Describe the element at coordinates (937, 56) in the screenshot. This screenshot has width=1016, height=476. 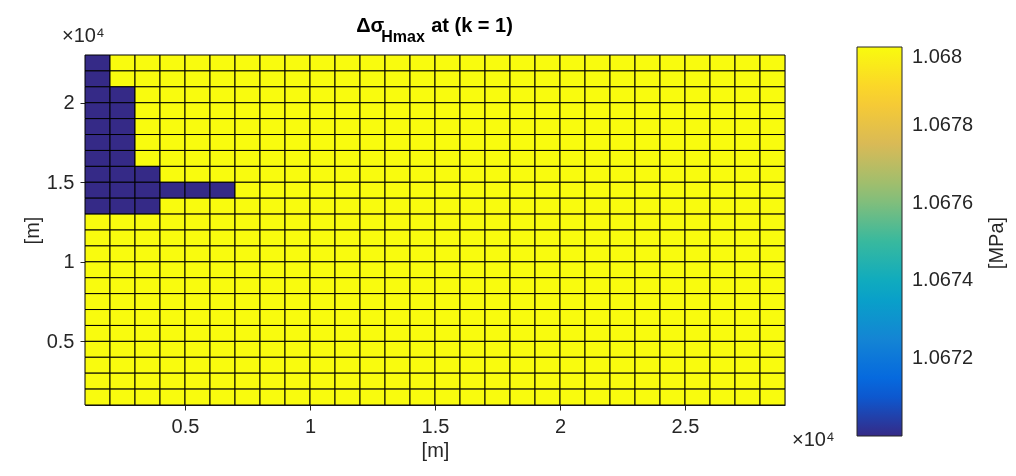
I see `color-bar-label: 1.068` at that location.